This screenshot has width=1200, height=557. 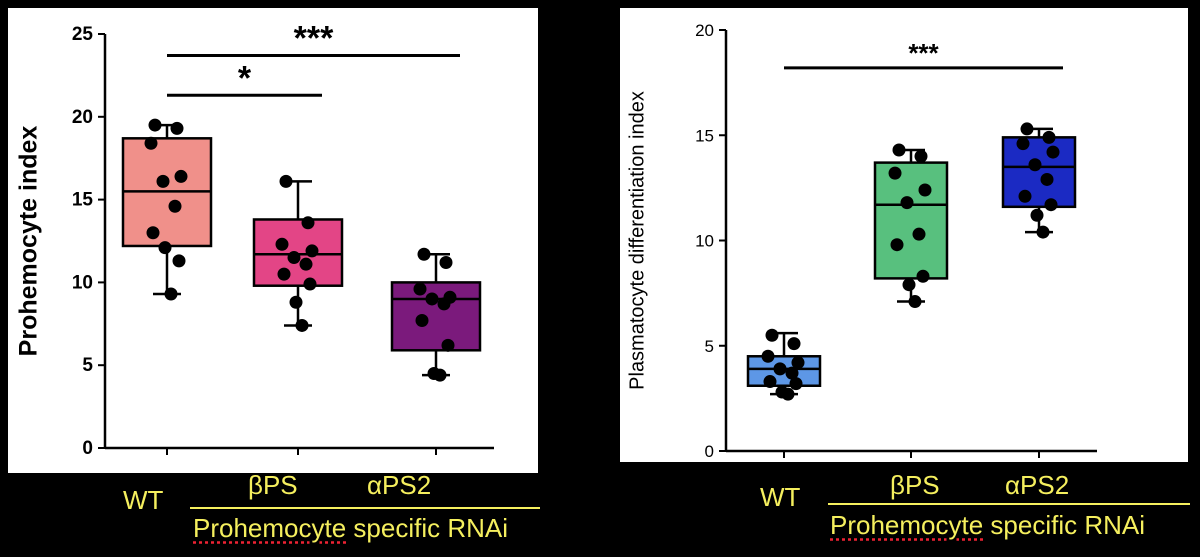 What do you see at coordinates (399, 485) in the screenshot?
I see `x-label-aps2-left: αPS2` at bounding box center [399, 485].